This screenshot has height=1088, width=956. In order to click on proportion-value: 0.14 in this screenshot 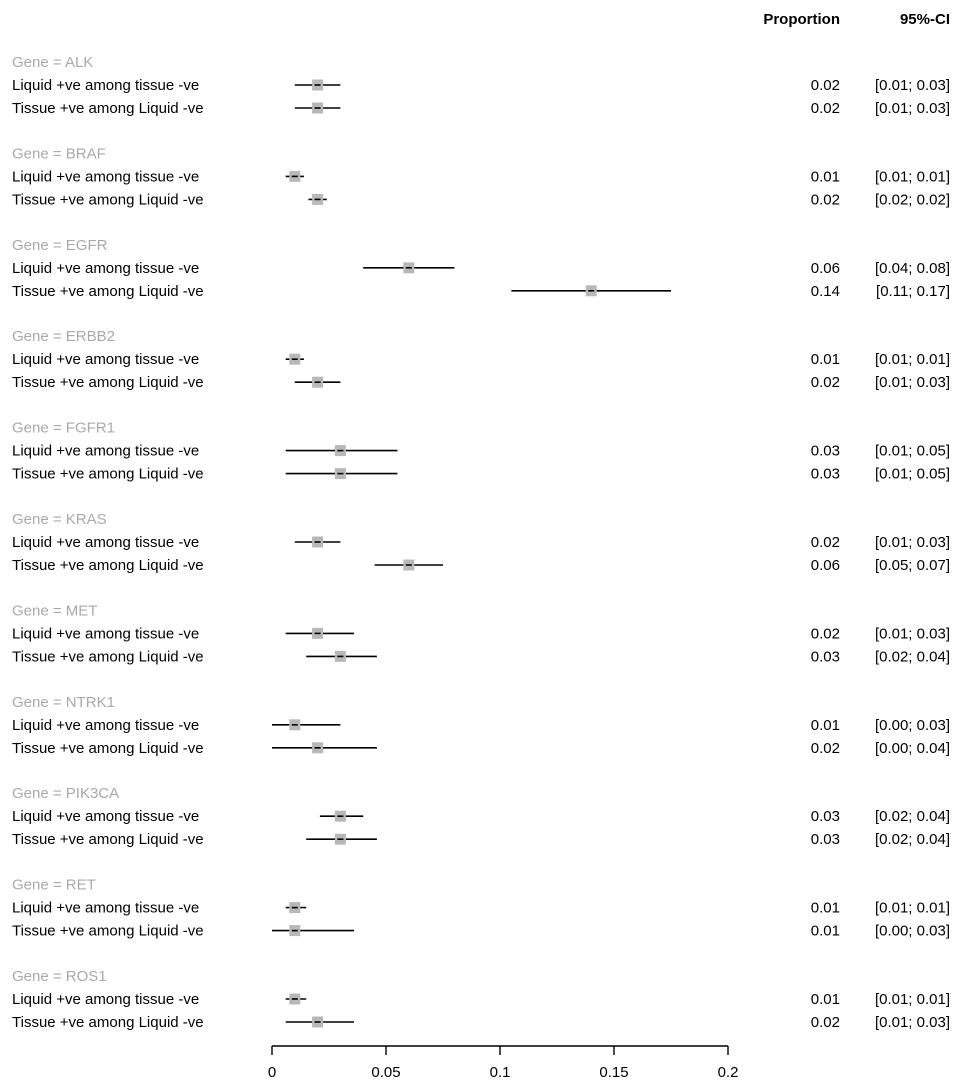, I will do `click(825, 291)`.